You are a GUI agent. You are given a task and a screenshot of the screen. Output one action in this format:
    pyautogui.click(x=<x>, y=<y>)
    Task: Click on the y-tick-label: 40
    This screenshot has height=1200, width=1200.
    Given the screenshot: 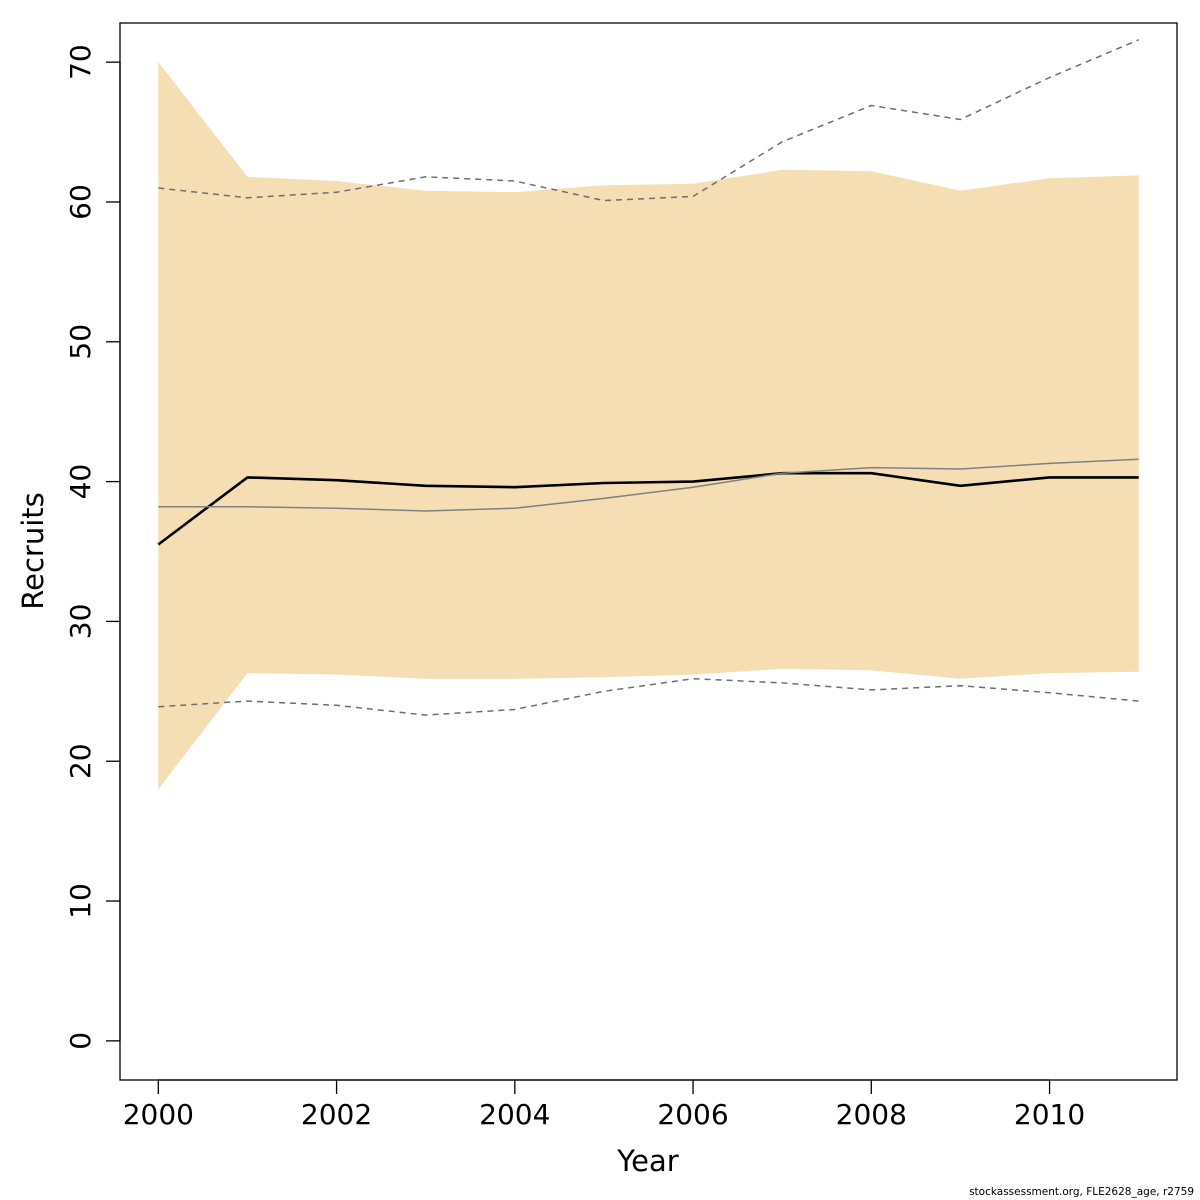 What is the action you would take?
    pyautogui.click(x=80, y=482)
    